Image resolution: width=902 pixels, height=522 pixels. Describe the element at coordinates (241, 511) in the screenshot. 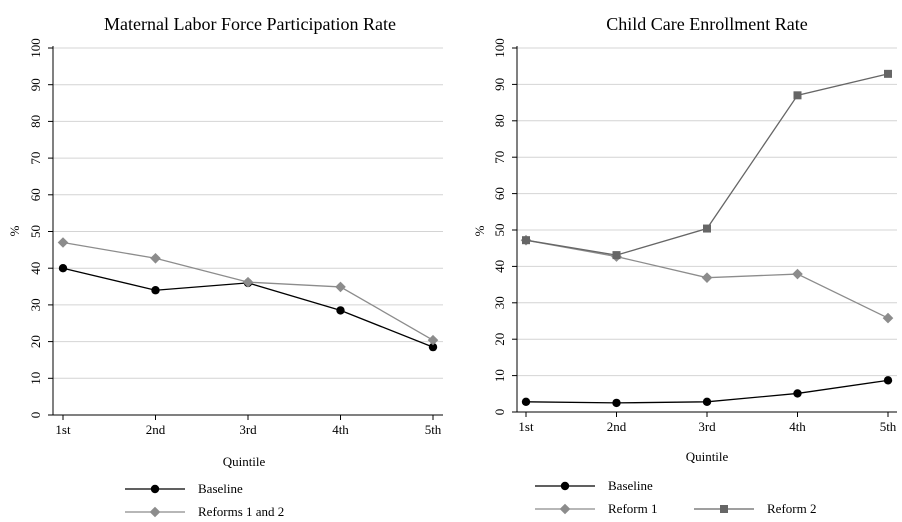

I see `legend-label: Reforms 1 and 2` at that location.